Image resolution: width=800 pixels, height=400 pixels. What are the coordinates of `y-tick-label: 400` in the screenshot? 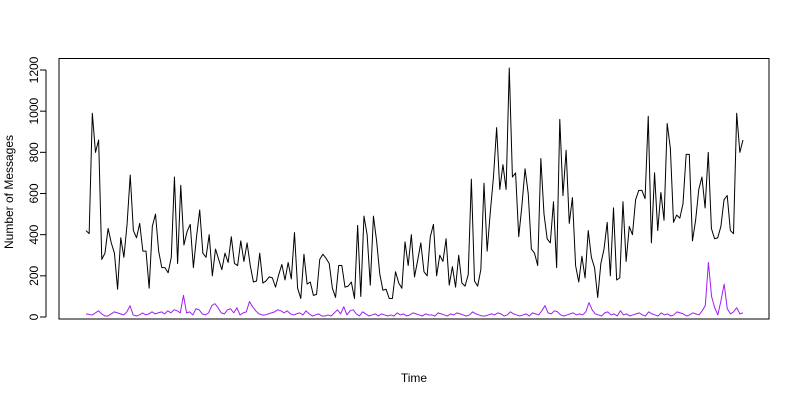 It's located at (34, 234).